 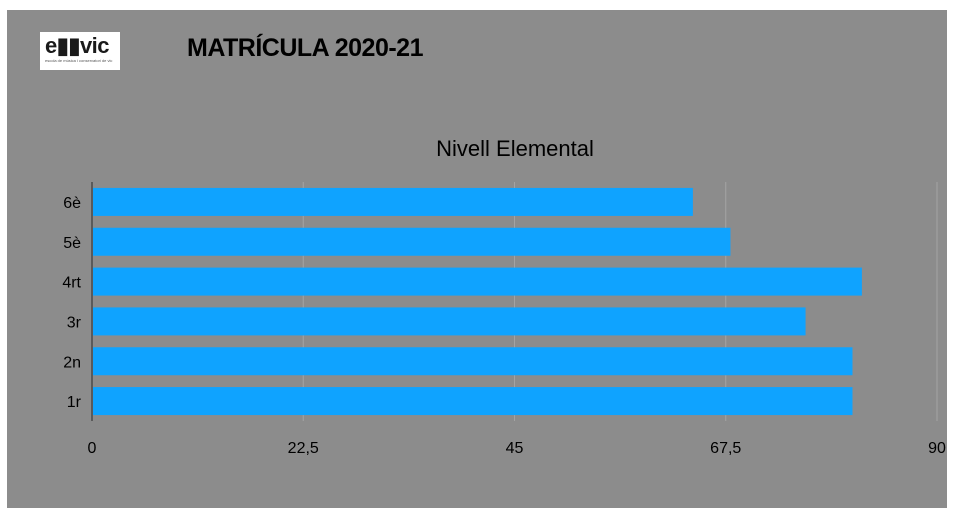 What do you see at coordinates (72, 362) in the screenshot?
I see `category-label: 2n` at bounding box center [72, 362].